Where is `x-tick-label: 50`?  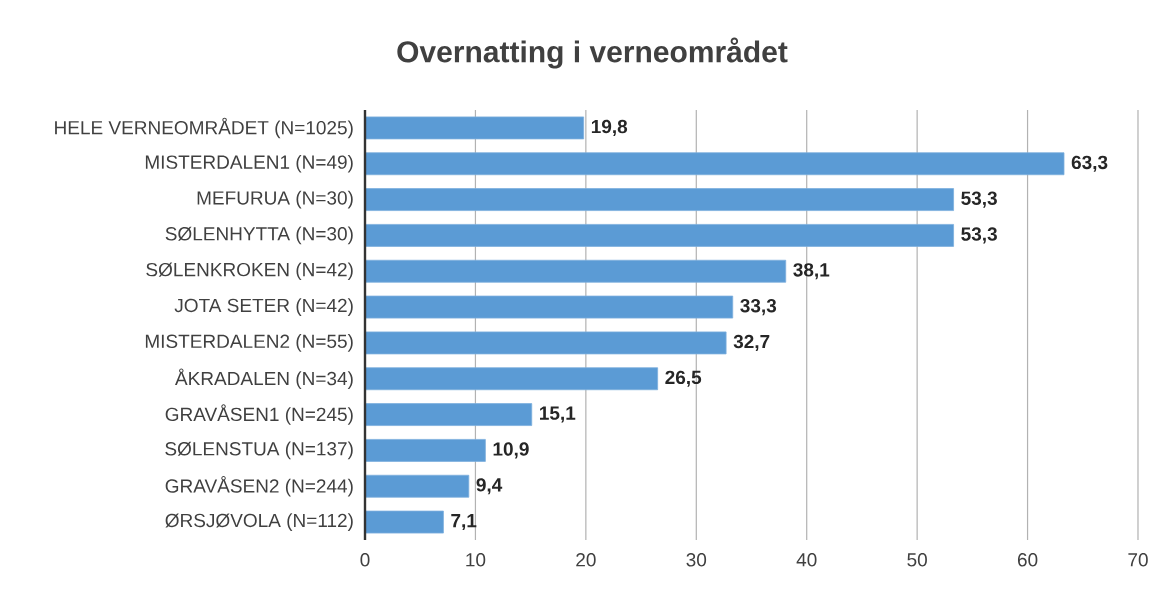 x-tick-label: 50 is located at coordinates (917, 560).